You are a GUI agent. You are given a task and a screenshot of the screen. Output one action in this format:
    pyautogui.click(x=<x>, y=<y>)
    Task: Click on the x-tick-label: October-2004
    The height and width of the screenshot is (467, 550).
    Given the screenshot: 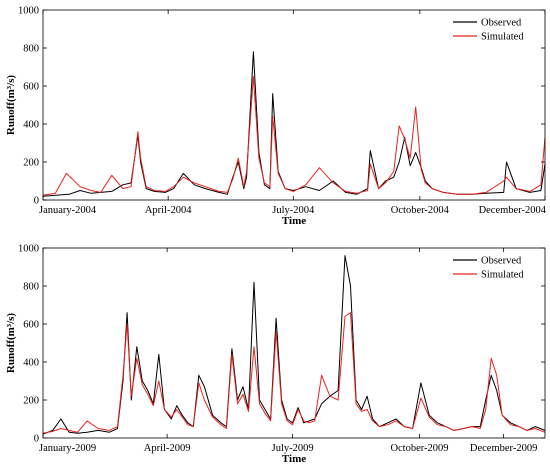 What is the action you would take?
    pyautogui.click(x=420, y=210)
    